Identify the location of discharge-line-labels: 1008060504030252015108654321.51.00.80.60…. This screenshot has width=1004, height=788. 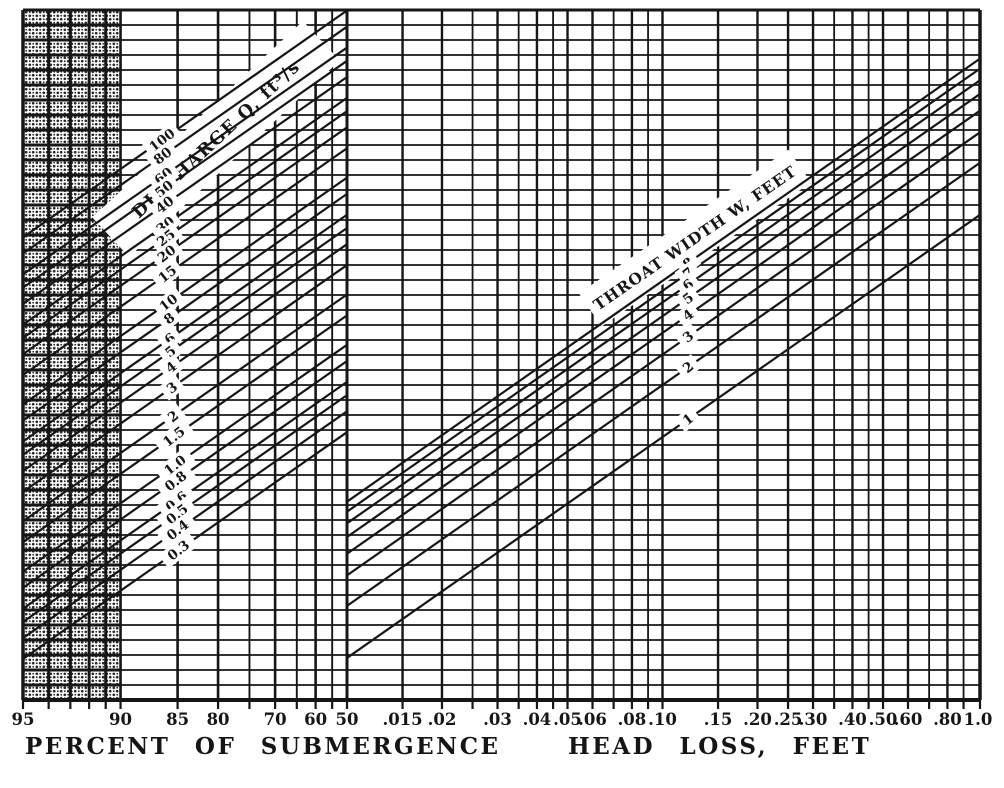
(170, 345).